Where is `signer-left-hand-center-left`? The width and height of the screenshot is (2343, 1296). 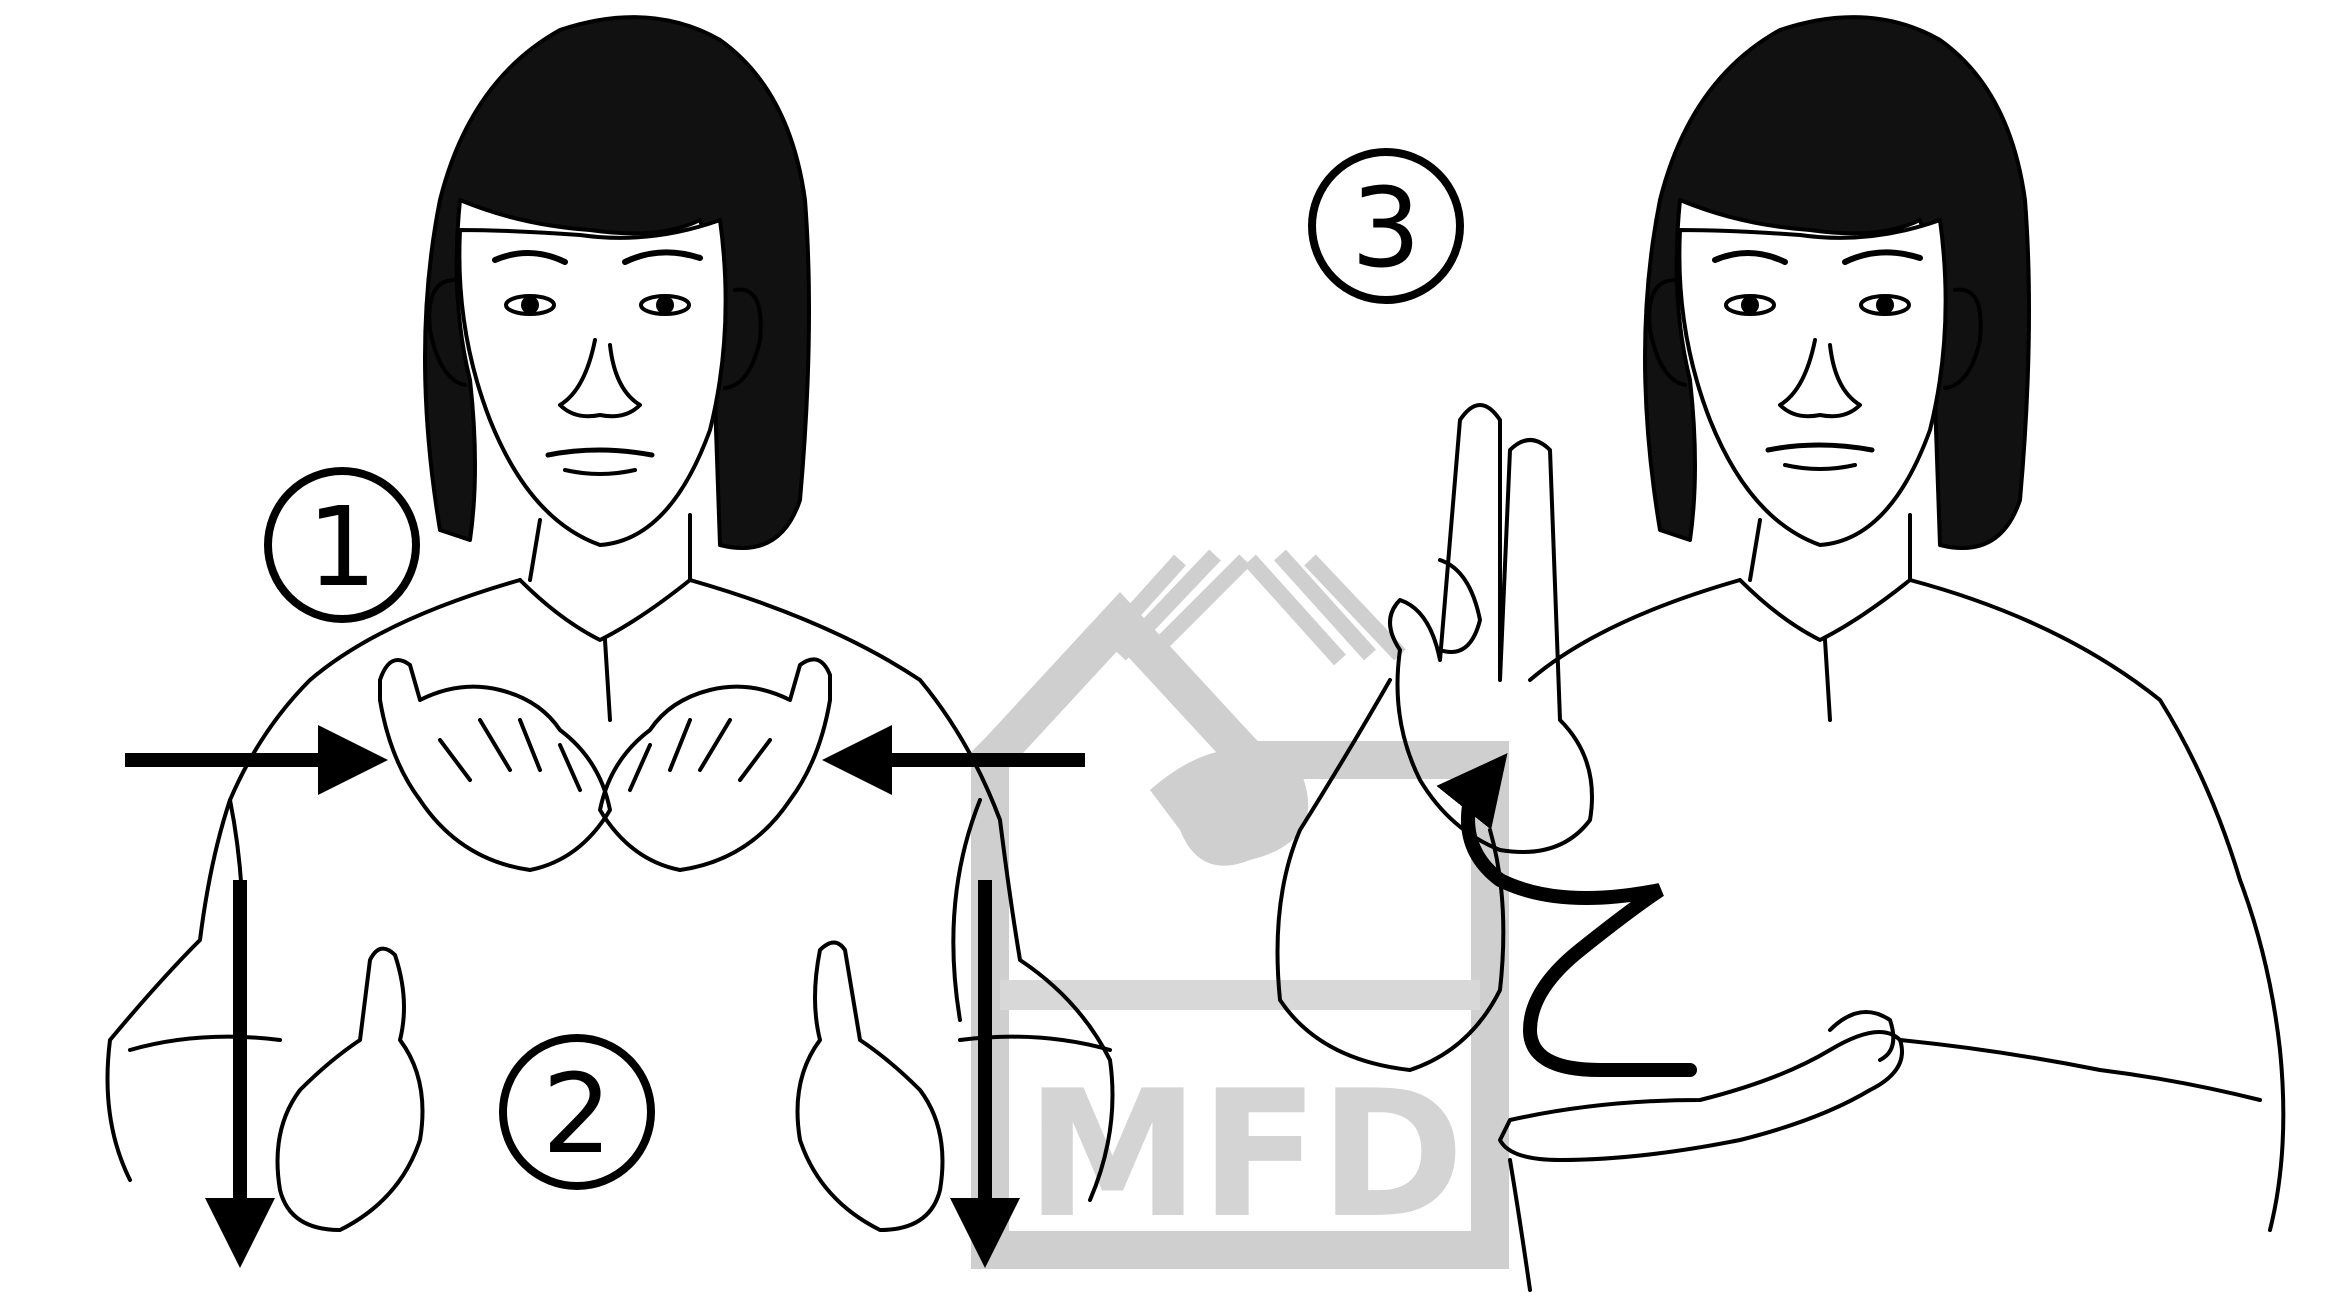 signer-left-hand-center-left is located at coordinates (495, 765).